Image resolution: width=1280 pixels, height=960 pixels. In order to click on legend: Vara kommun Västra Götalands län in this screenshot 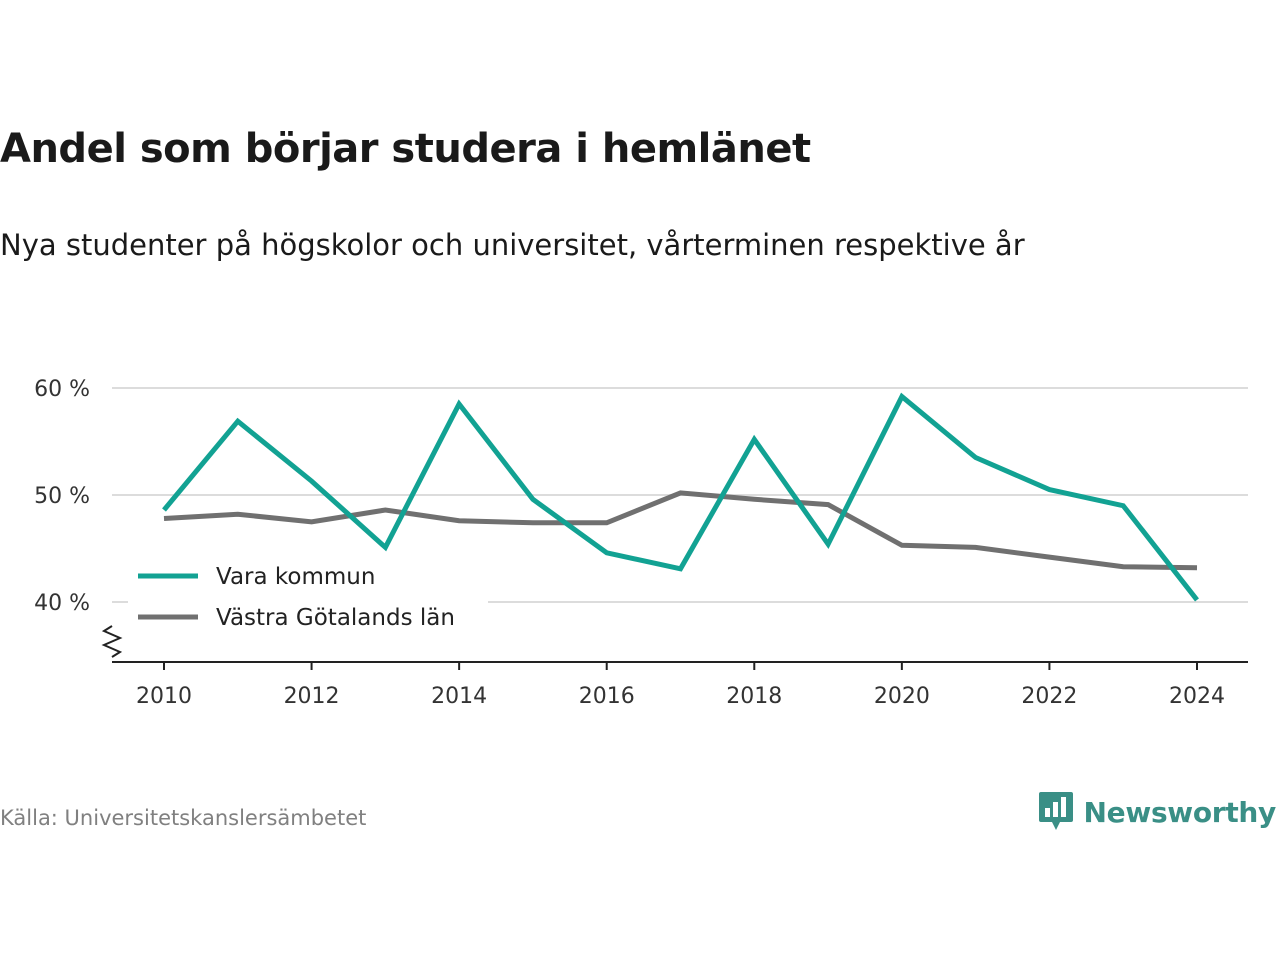, I will do `click(308, 598)`.